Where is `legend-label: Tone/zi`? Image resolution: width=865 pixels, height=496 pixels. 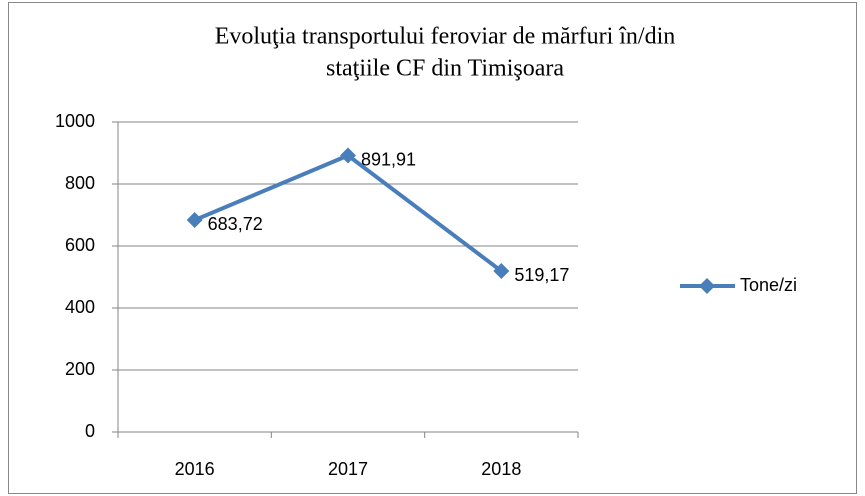
legend-label: Tone/zi is located at coordinates (768, 285).